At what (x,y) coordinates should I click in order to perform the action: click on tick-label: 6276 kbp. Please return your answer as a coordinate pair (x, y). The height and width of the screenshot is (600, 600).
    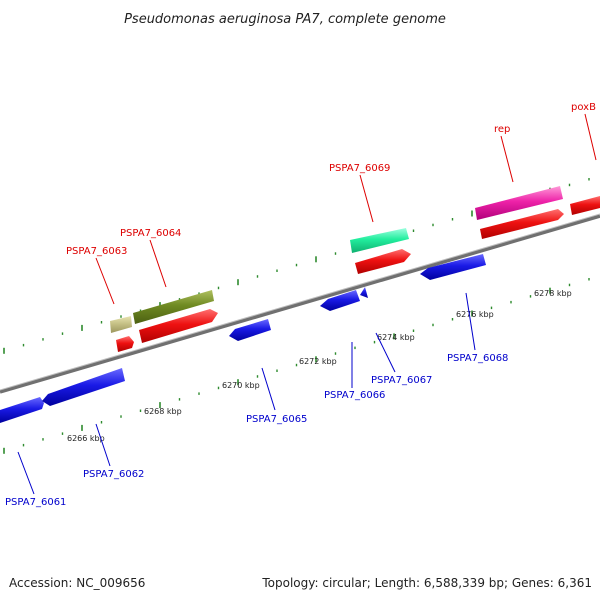
    Looking at the image, I should click on (475, 314).